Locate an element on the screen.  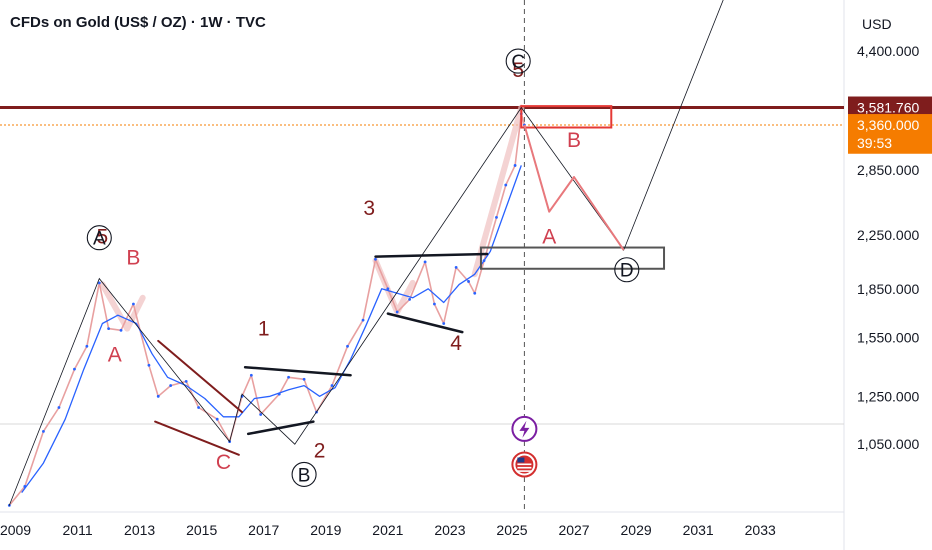
x-tick-label: 2013 is located at coordinates (139, 530).